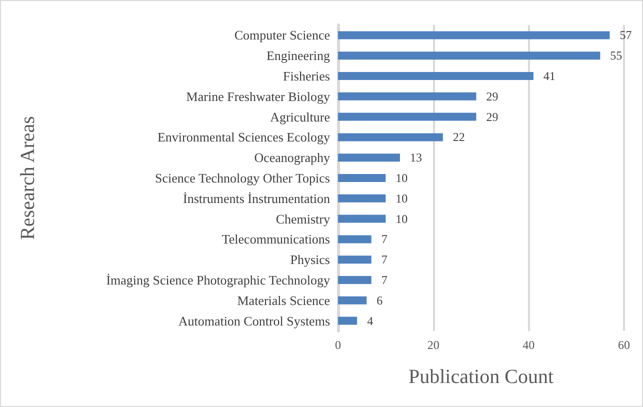  Describe the element at coordinates (303, 218) in the screenshot. I see `y-tick-label: Chemistry` at that location.